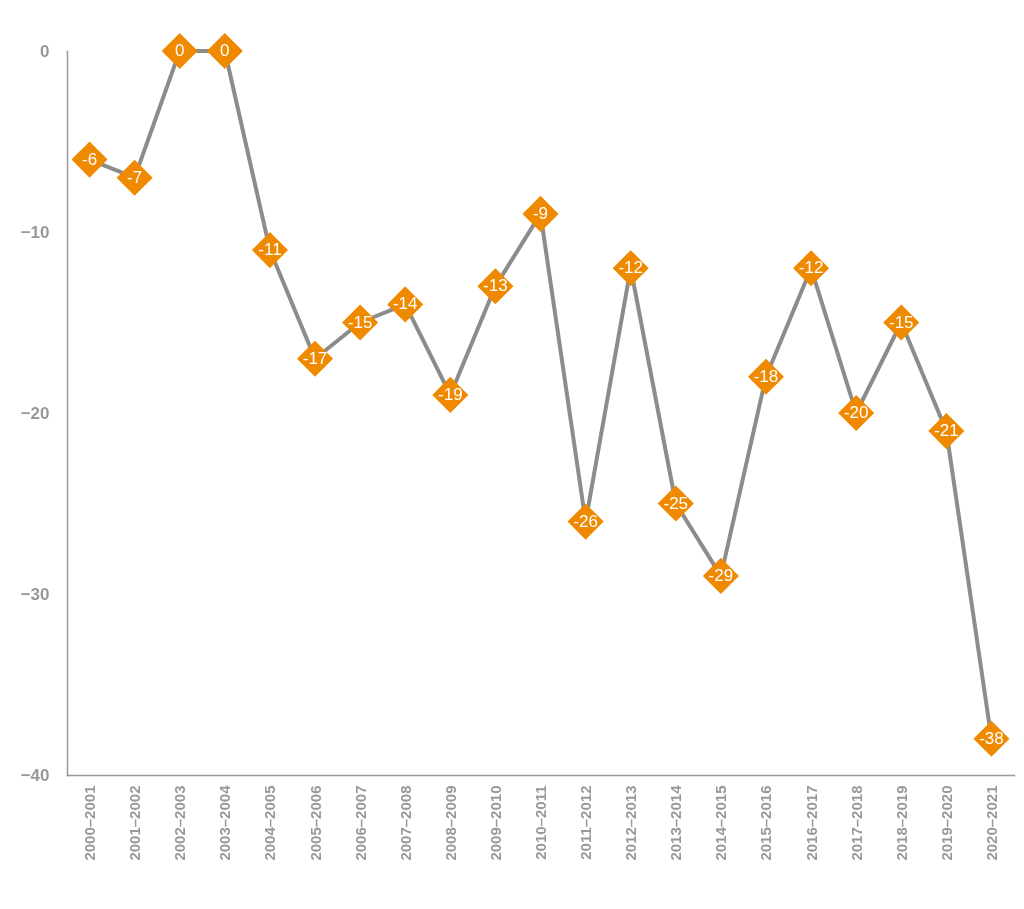 This screenshot has width=1024, height=909. What do you see at coordinates (89, 159) in the screenshot?
I see `data-label: -6` at bounding box center [89, 159].